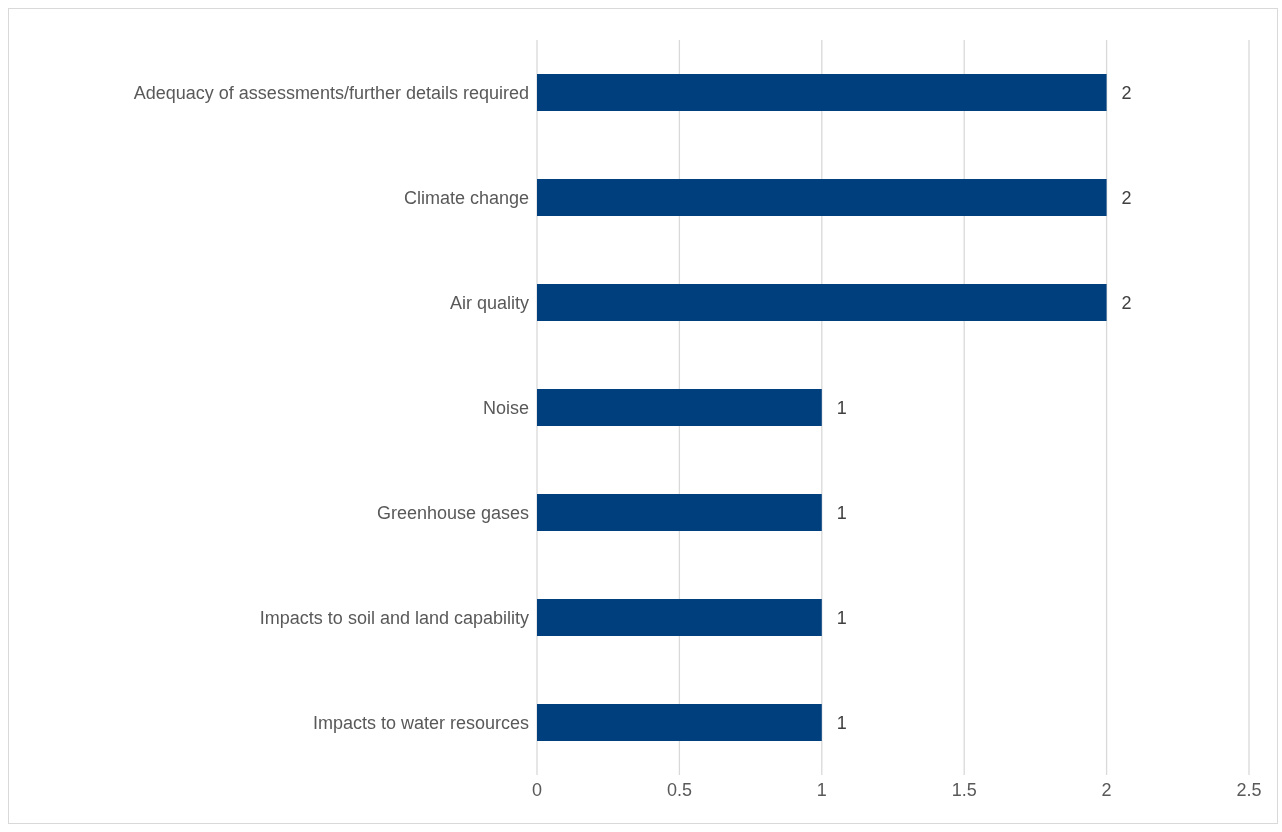 The height and width of the screenshot is (832, 1282). What do you see at coordinates (466, 197) in the screenshot?
I see `y-tick-label: Climate change` at bounding box center [466, 197].